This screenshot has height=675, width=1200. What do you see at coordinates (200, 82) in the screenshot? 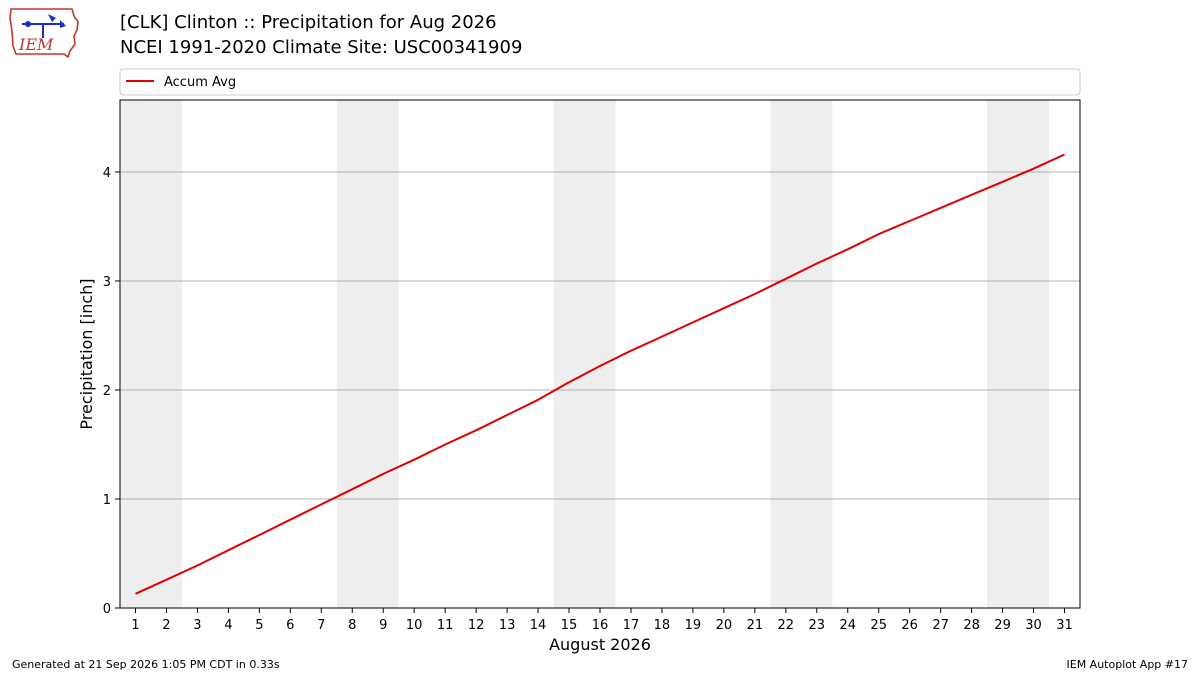
I see `legend-label-accum-avg: Accum Avg` at bounding box center [200, 82].